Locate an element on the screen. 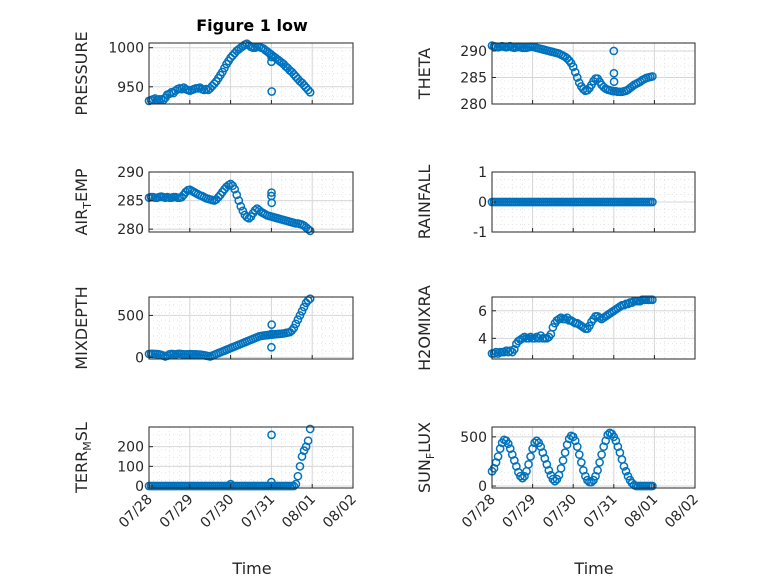 The width and height of the screenshot is (778, 583). x-axis-label-left: Time is located at coordinates (251, 568).